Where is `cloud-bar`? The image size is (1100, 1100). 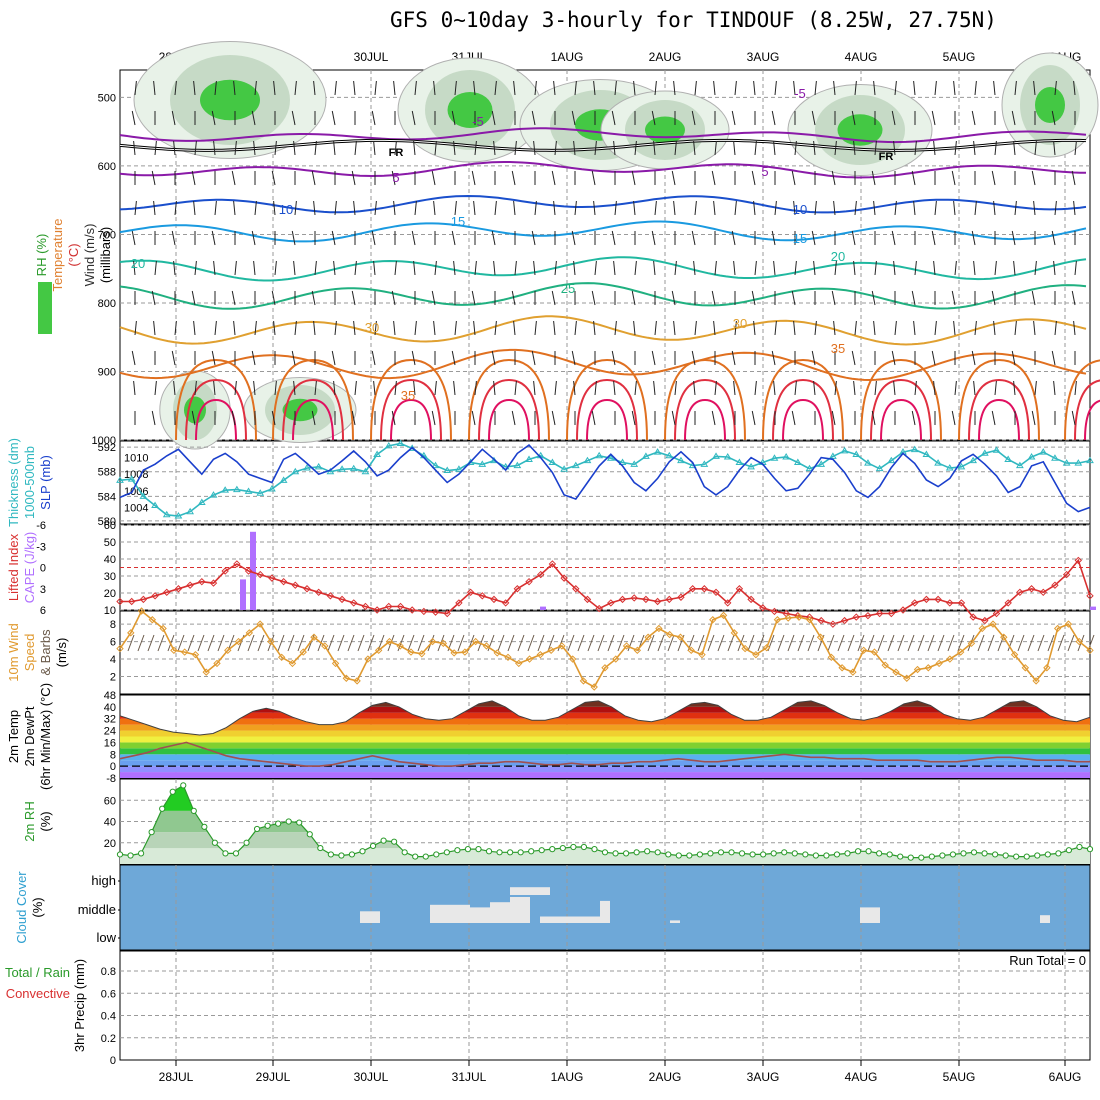 cloud-bar is located at coordinates (450, 913).